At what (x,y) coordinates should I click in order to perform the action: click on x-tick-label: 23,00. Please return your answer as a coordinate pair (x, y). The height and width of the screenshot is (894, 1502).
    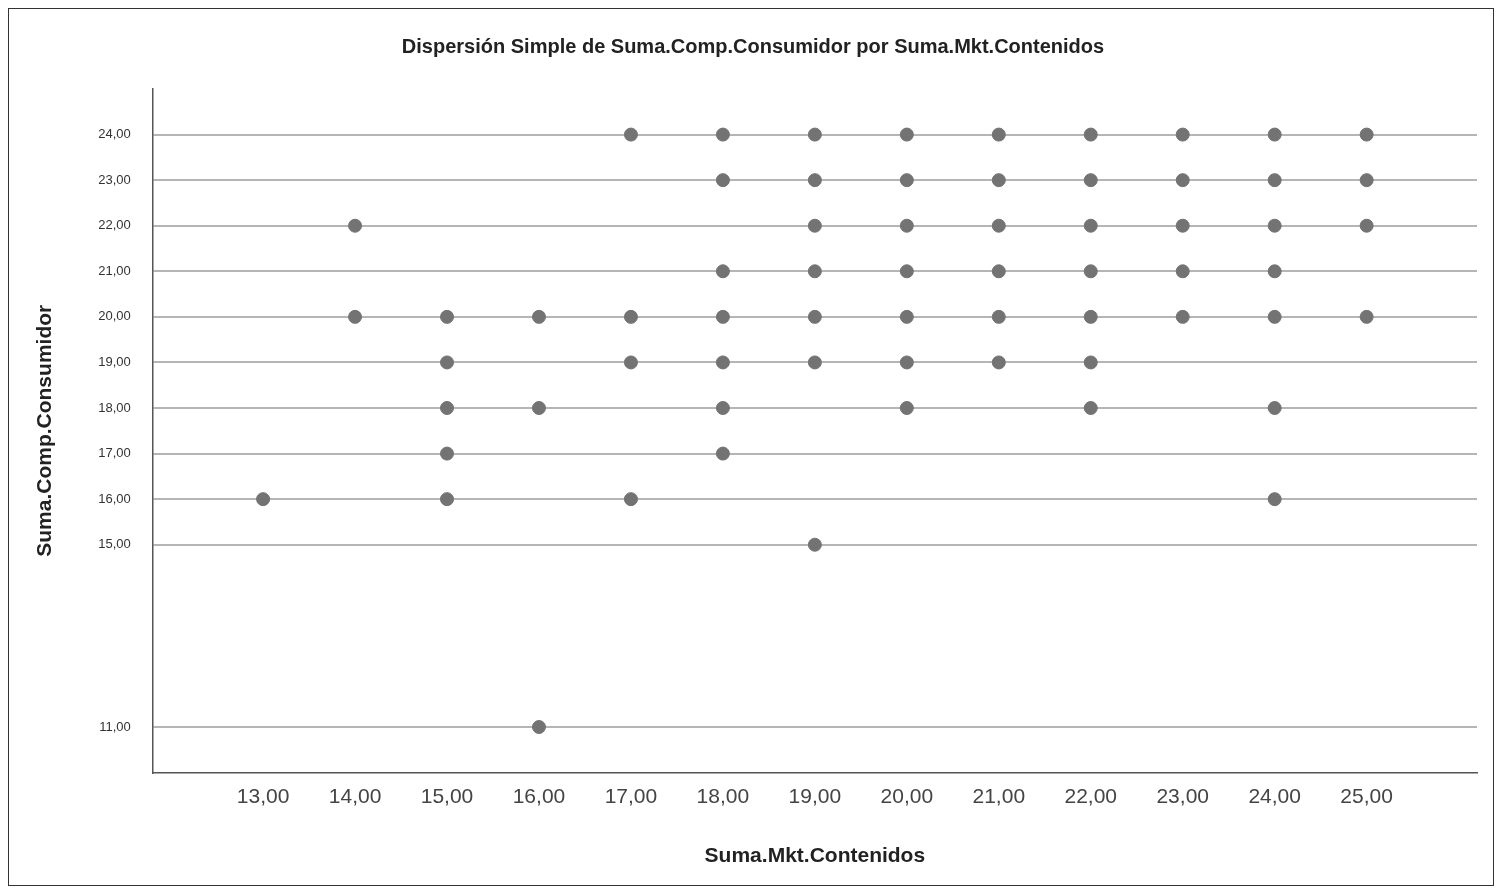
    Looking at the image, I should click on (1182, 795).